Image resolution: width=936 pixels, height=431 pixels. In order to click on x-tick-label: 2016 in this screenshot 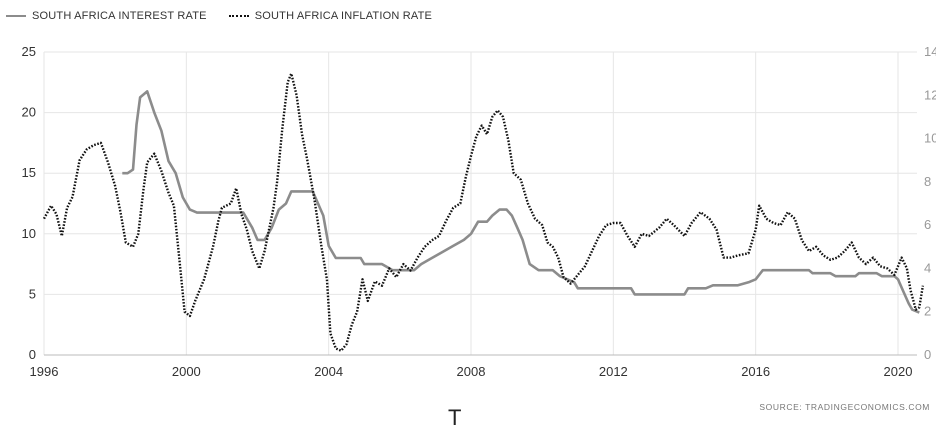, I will do `click(755, 371)`.